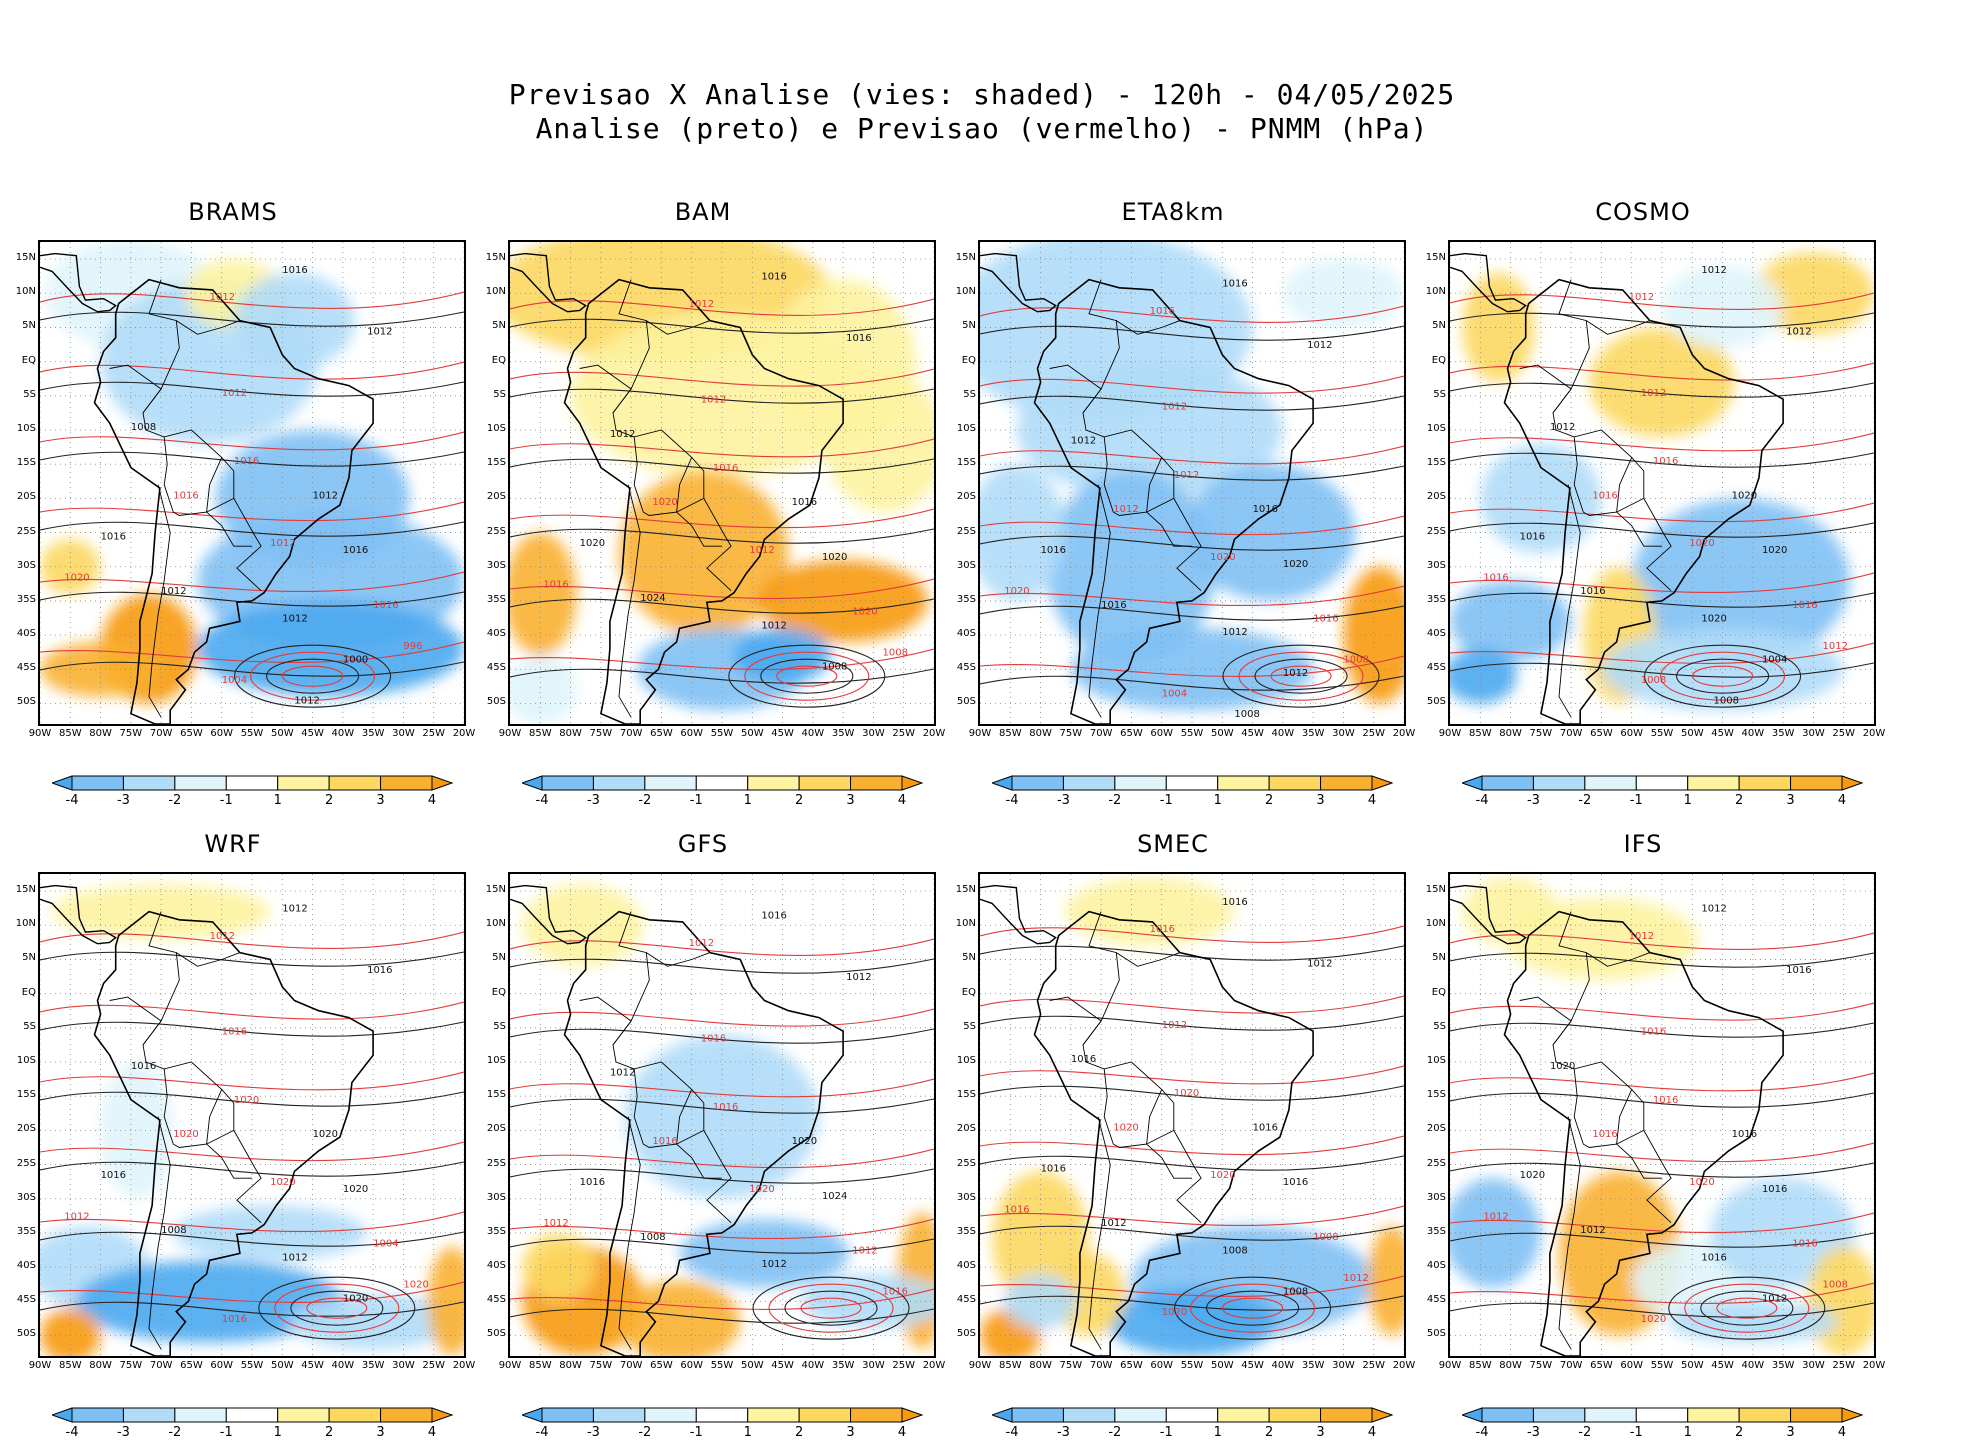  Describe the element at coordinates (442, 783) in the screenshot. I see `colorbar-arrow-right` at that location.